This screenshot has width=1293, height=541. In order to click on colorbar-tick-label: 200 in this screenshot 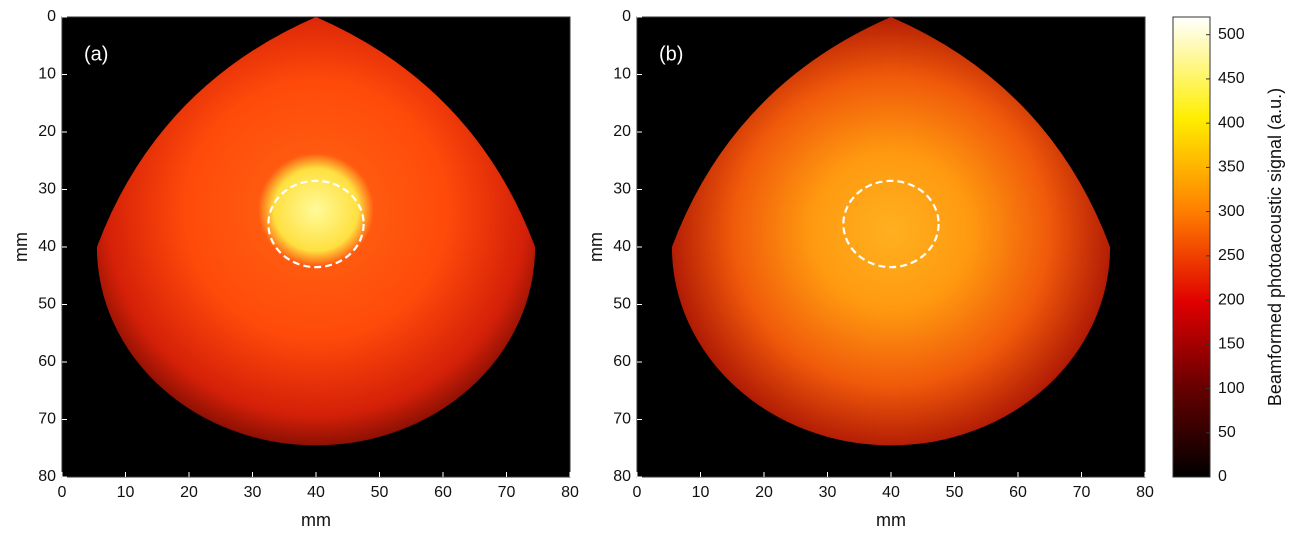, I will do `click(1231, 299)`.